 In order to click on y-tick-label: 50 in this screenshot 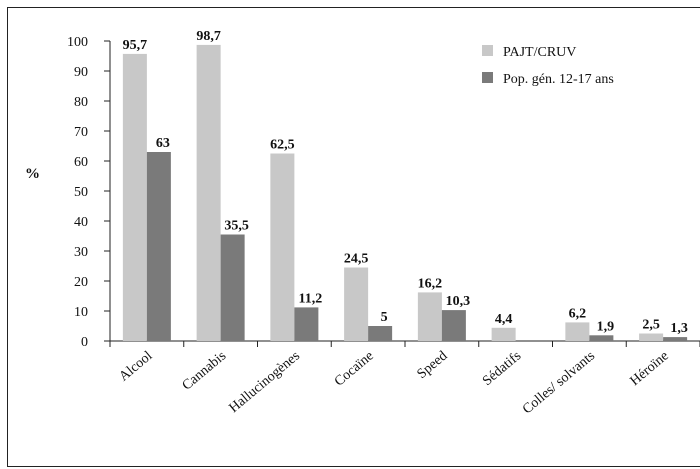, I will do `click(81, 192)`.